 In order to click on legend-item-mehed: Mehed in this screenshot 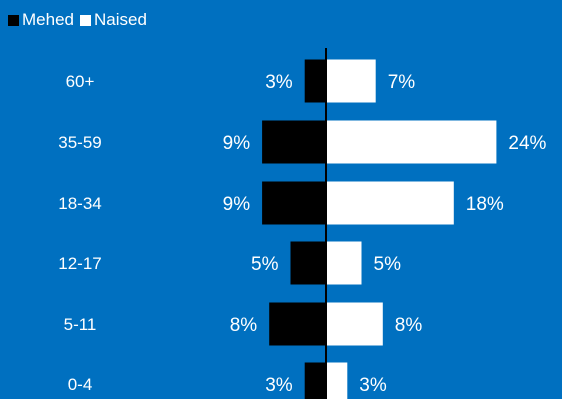, I will do `click(41, 20)`.